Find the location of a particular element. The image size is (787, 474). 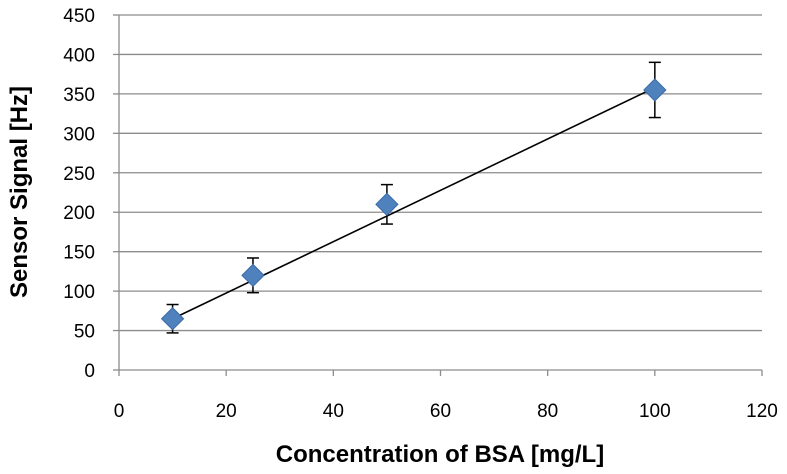

y-tick-label: 150 is located at coordinates (79, 253).